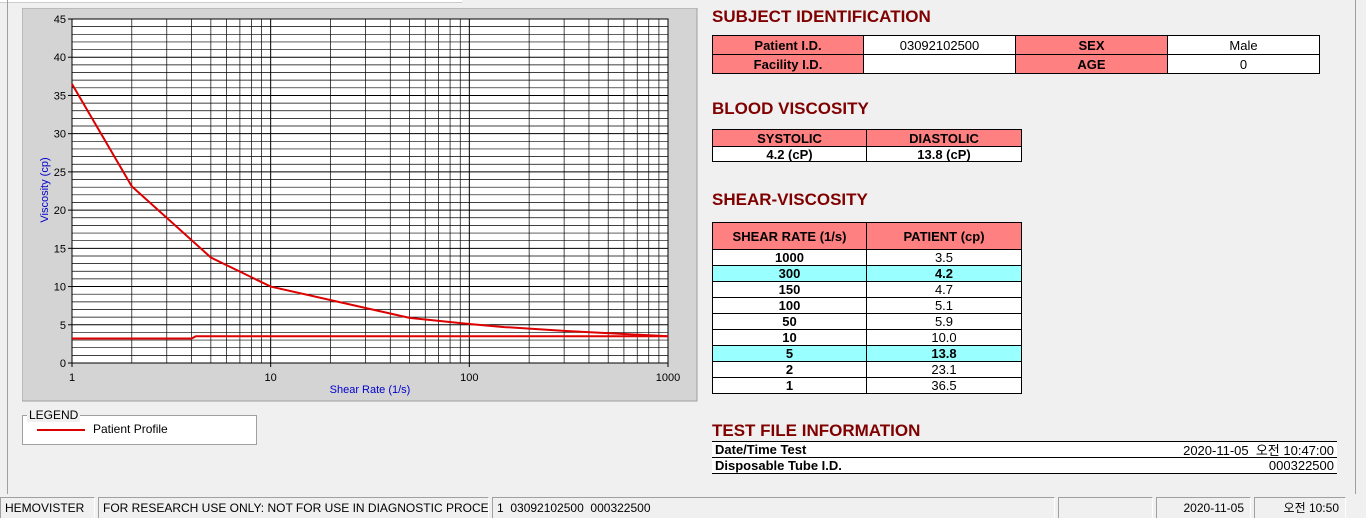 This screenshot has width=1366, height=518. I want to click on table-cell: SHEAR RATE (1/s), so click(789, 236).